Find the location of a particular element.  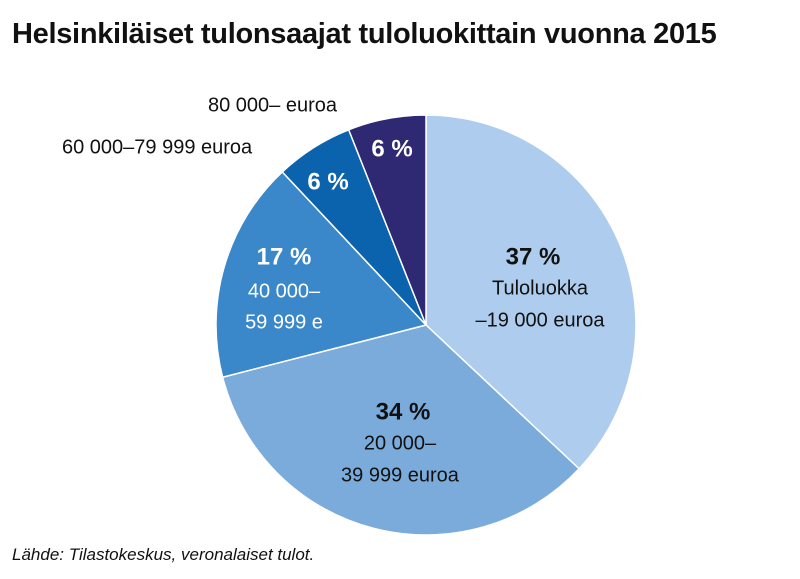

slice-percent-label-1: 37 % is located at coordinates (533, 256).